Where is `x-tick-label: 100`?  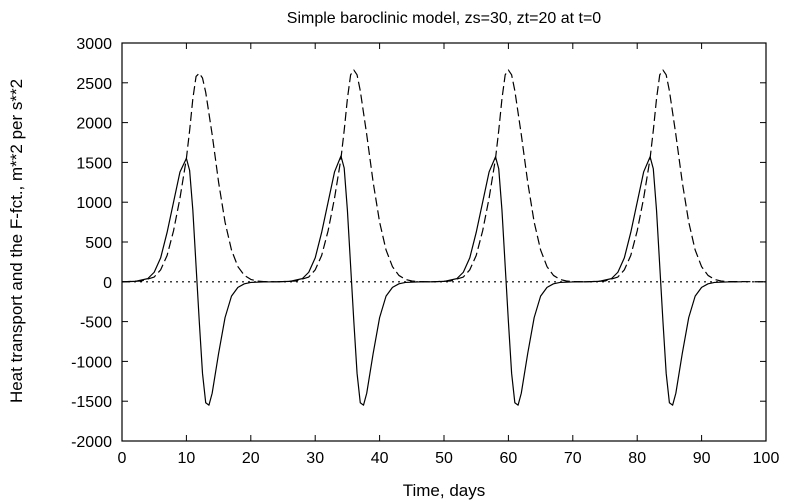 x-tick-label: 100 is located at coordinates (766, 458).